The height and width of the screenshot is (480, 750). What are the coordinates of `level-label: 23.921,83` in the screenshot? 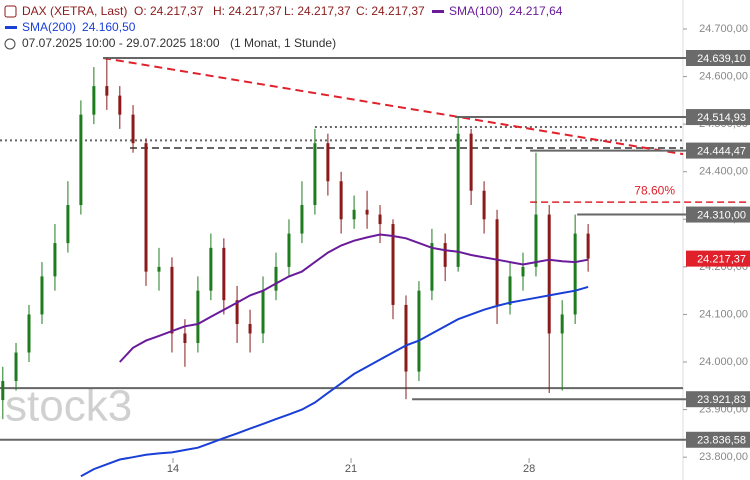 It's located at (721, 400).